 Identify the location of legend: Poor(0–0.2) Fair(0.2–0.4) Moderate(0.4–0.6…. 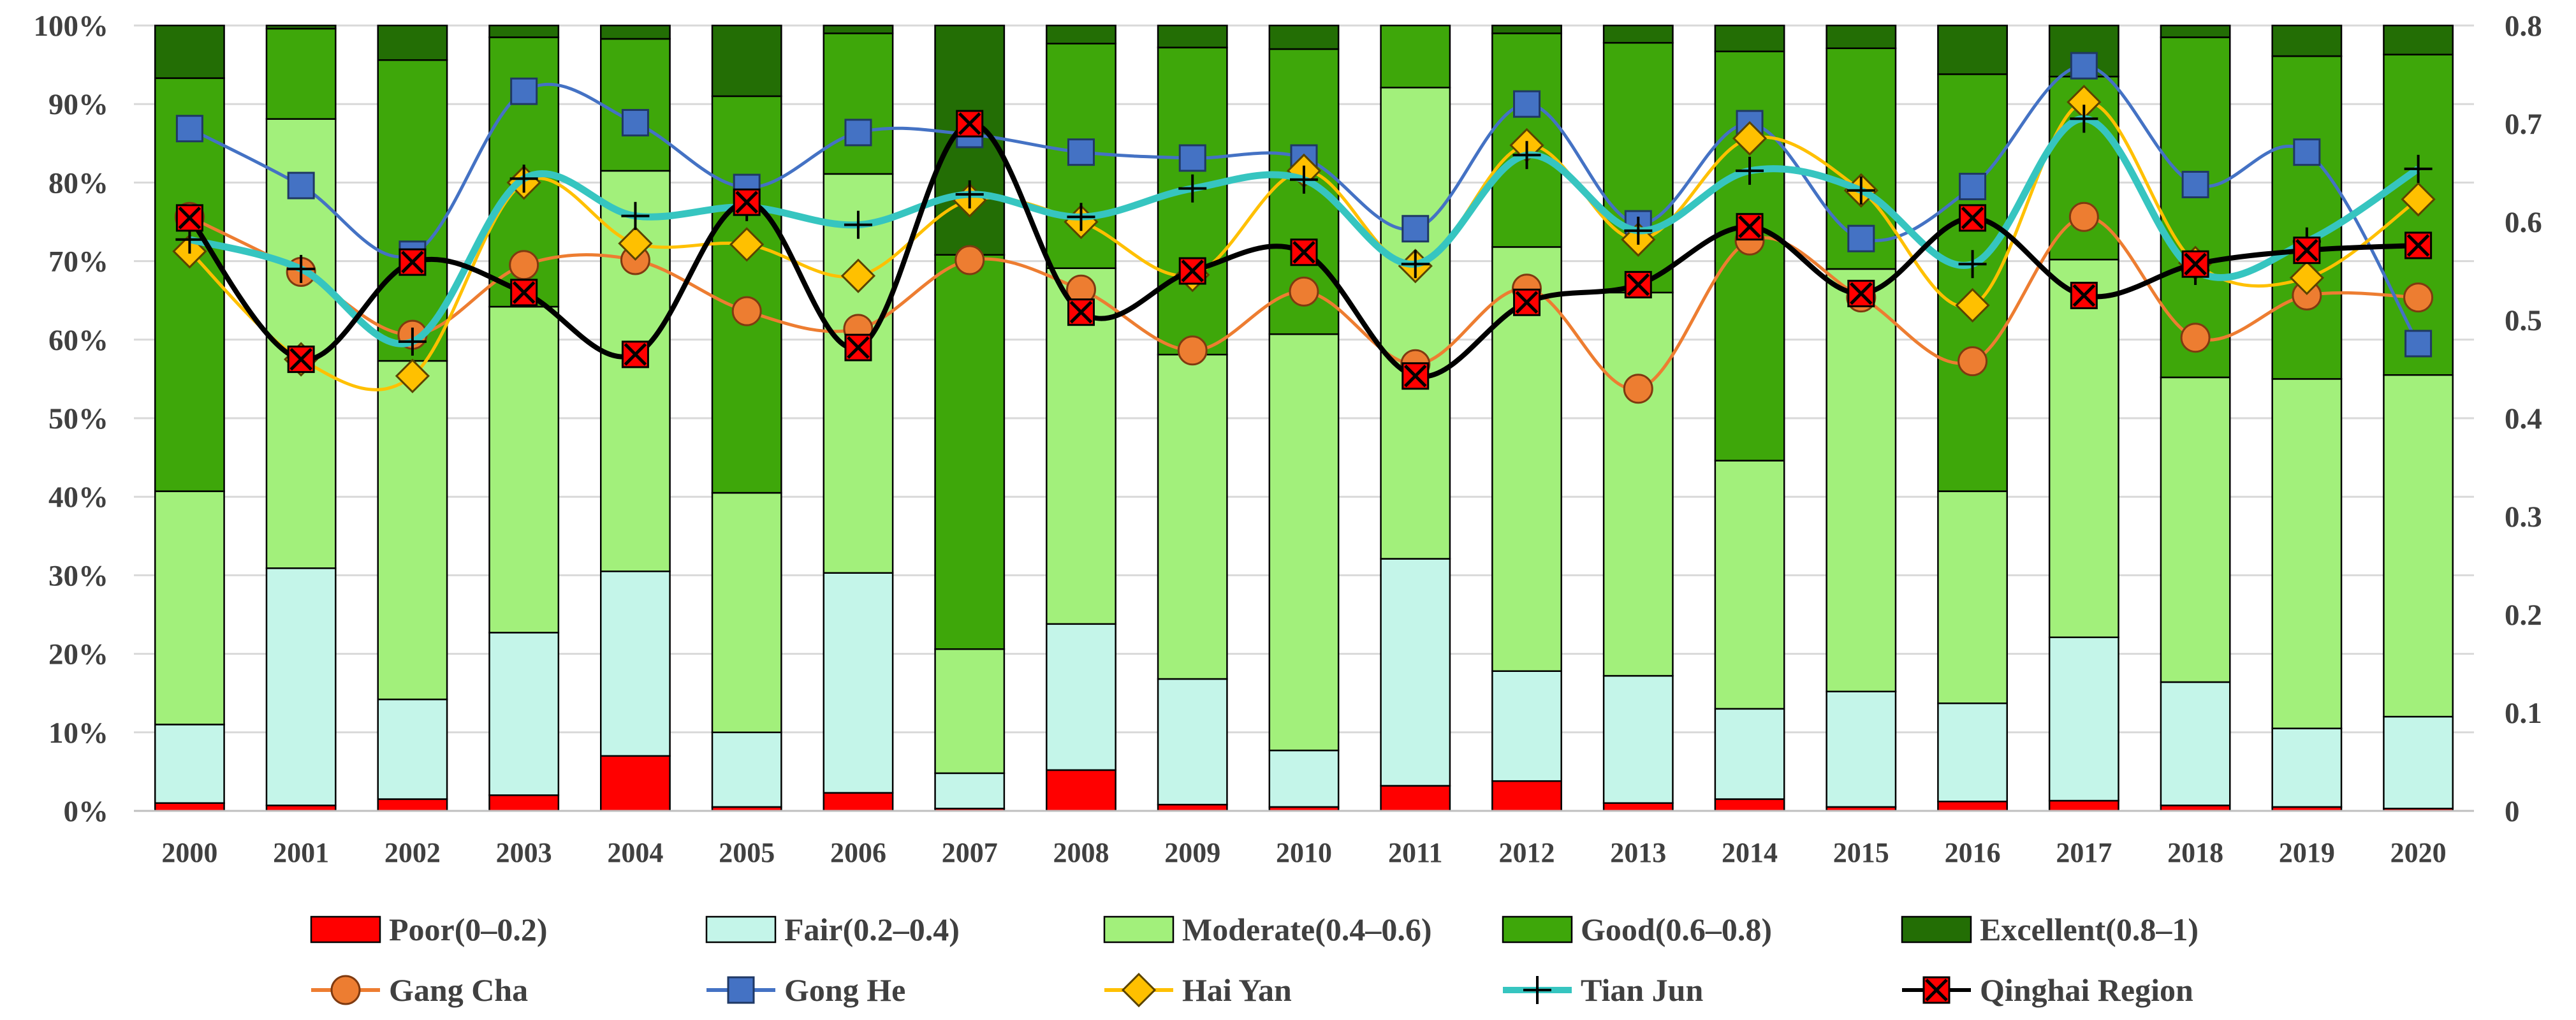
(1254, 960).